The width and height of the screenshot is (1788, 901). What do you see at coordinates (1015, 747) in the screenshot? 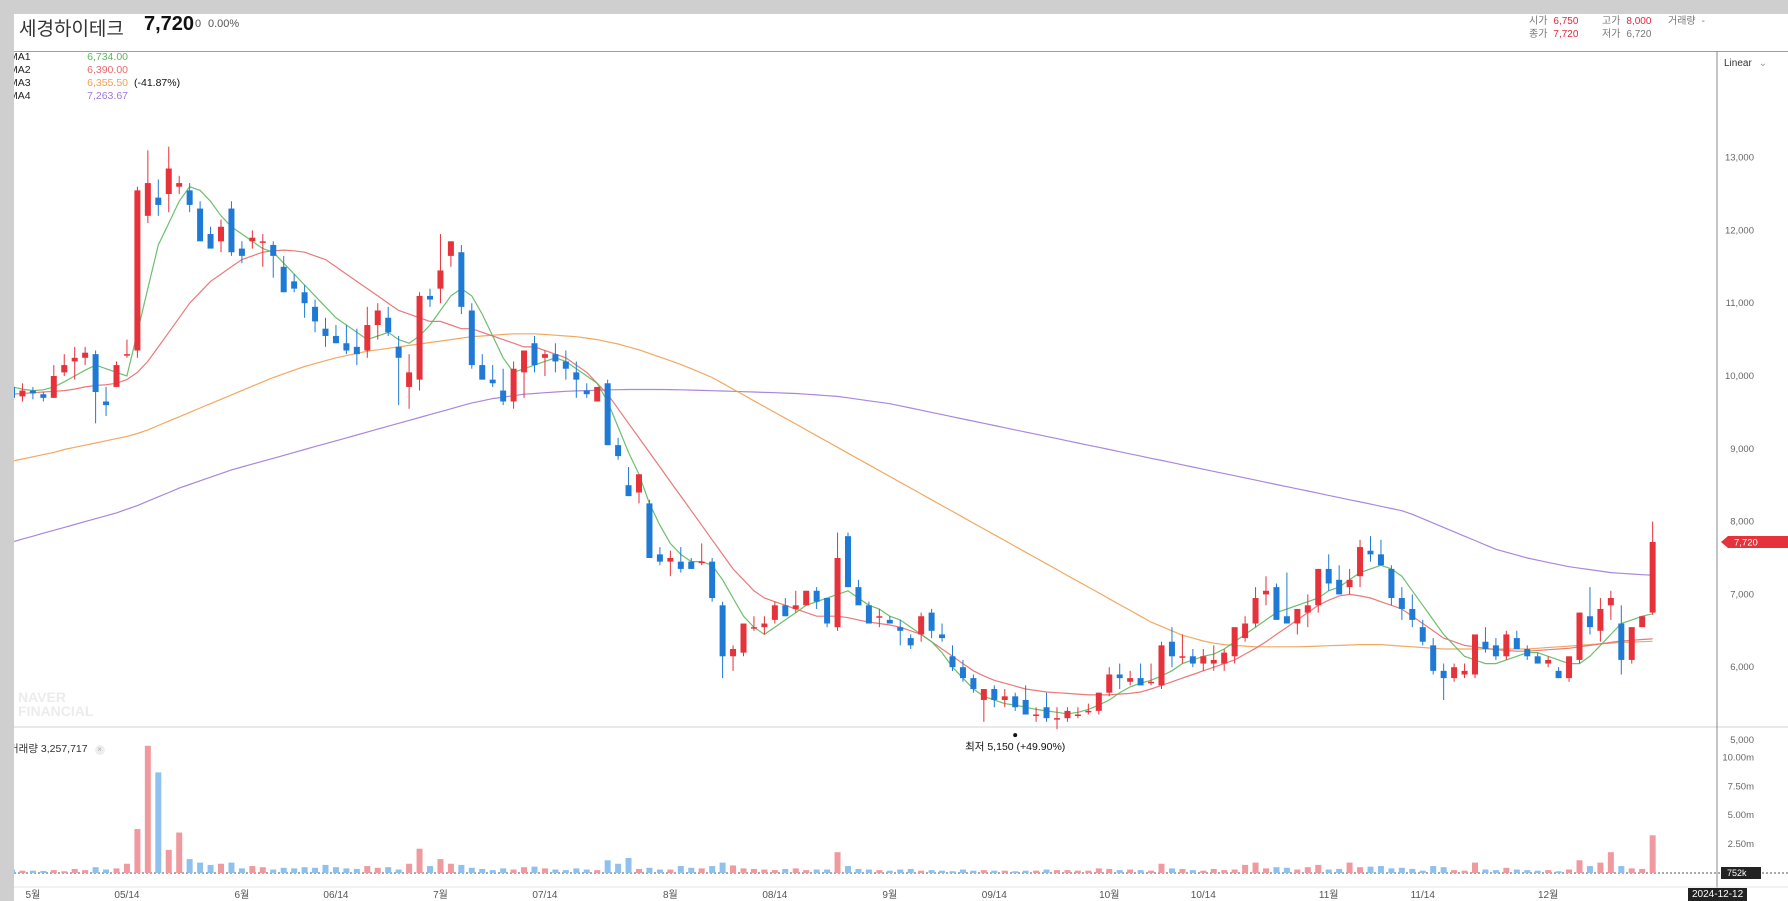
I see `low-marker-label: 최저 5,150 (+49.90%)` at bounding box center [1015, 747].